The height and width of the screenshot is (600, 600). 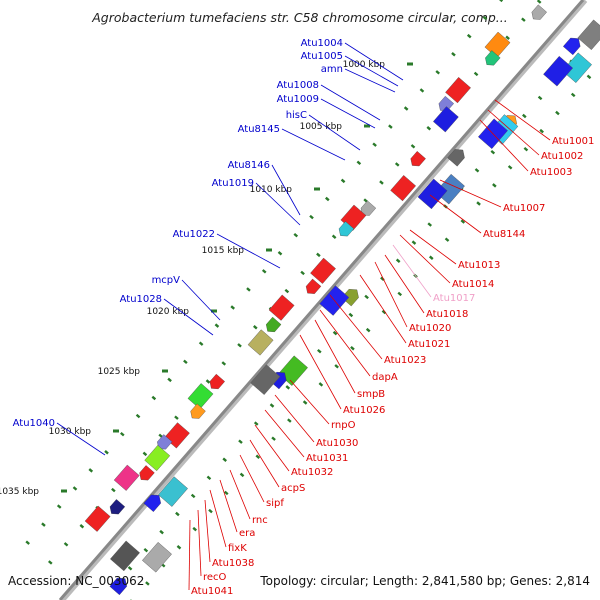 I want to click on gene-label-inner: Atu1021, so click(x=429, y=344).